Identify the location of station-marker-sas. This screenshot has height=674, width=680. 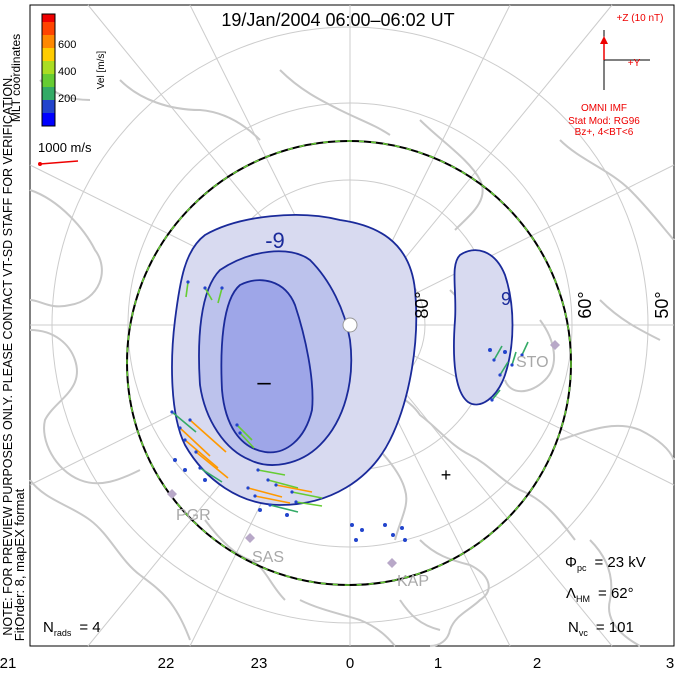
(250, 538).